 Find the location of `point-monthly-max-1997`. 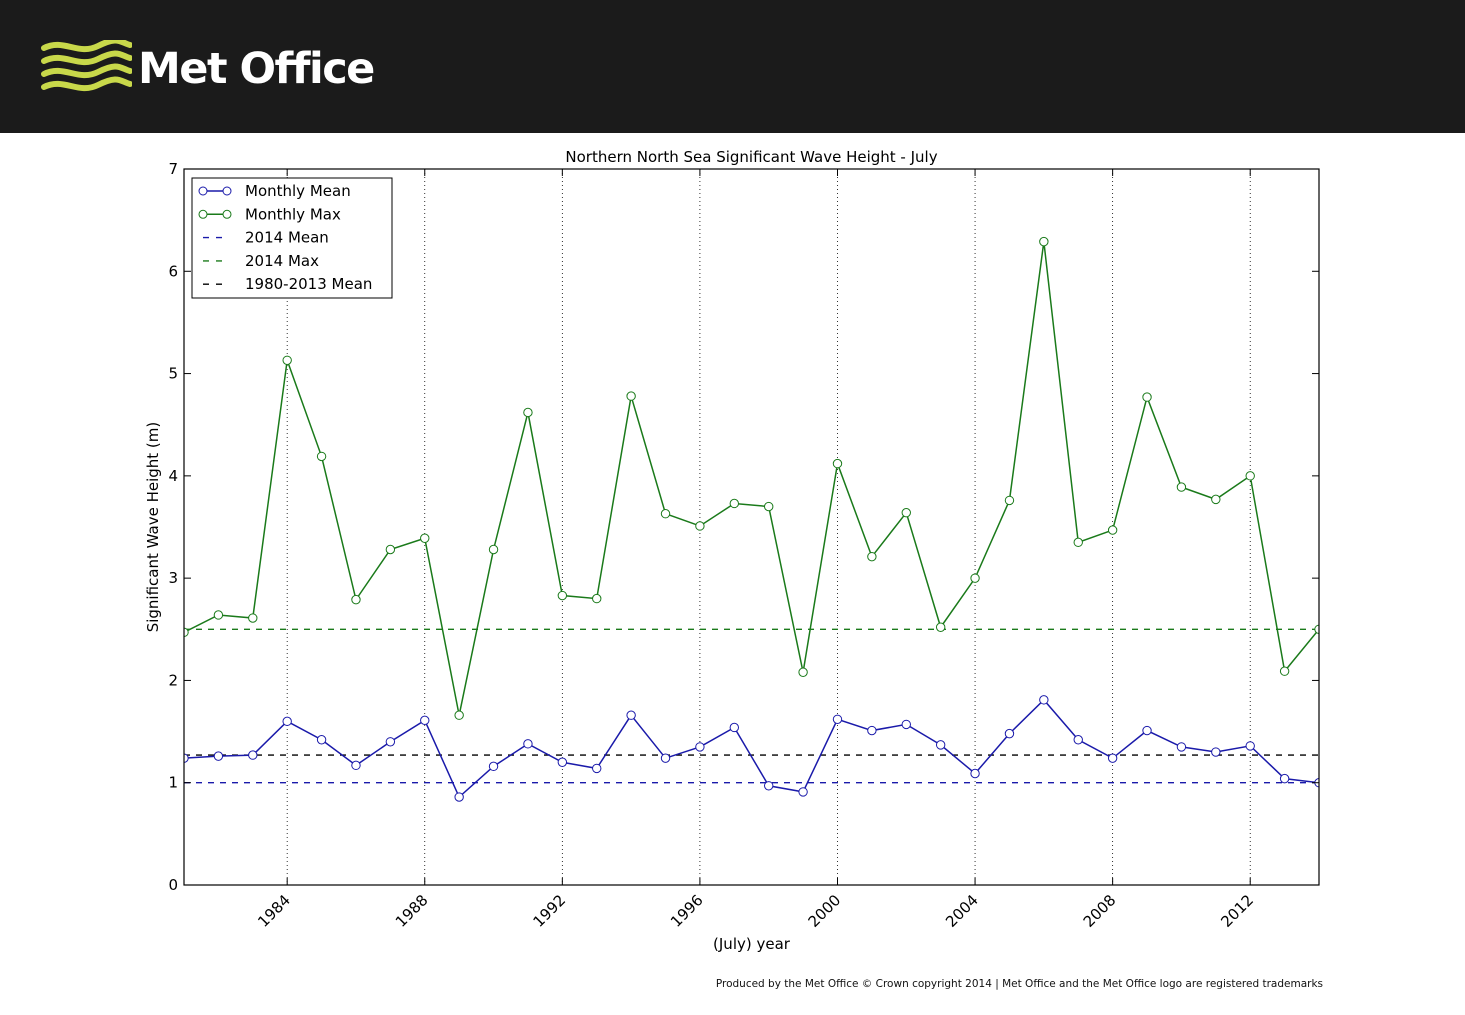

point-monthly-max-1997 is located at coordinates (734, 503).